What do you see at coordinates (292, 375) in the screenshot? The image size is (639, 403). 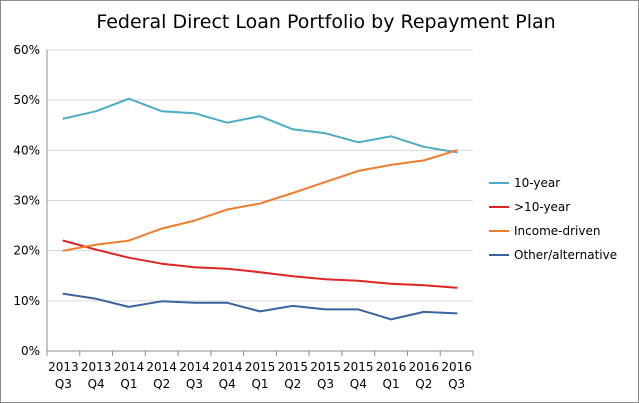 I see `x-tick-label: 2015 Q2` at bounding box center [292, 375].